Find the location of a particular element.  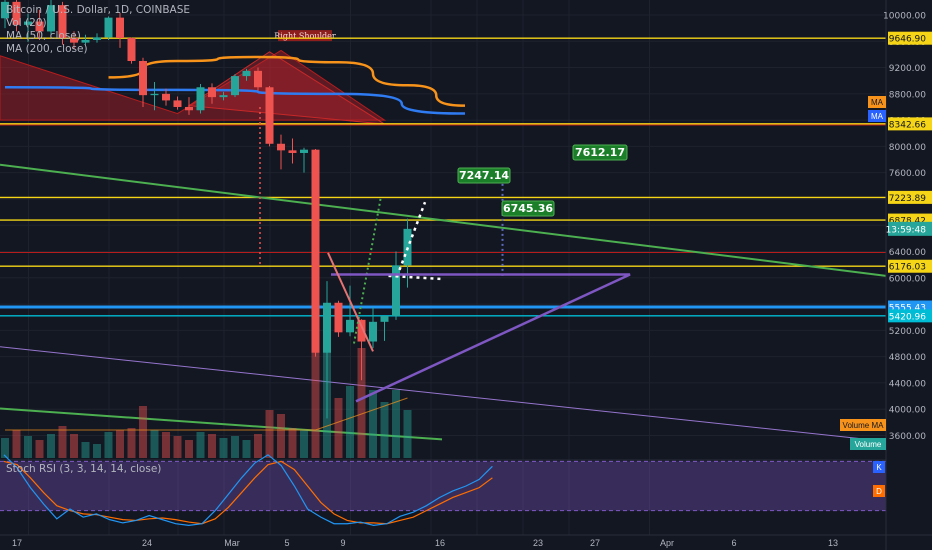

time-tick: 27 is located at coordinates (595, 543).